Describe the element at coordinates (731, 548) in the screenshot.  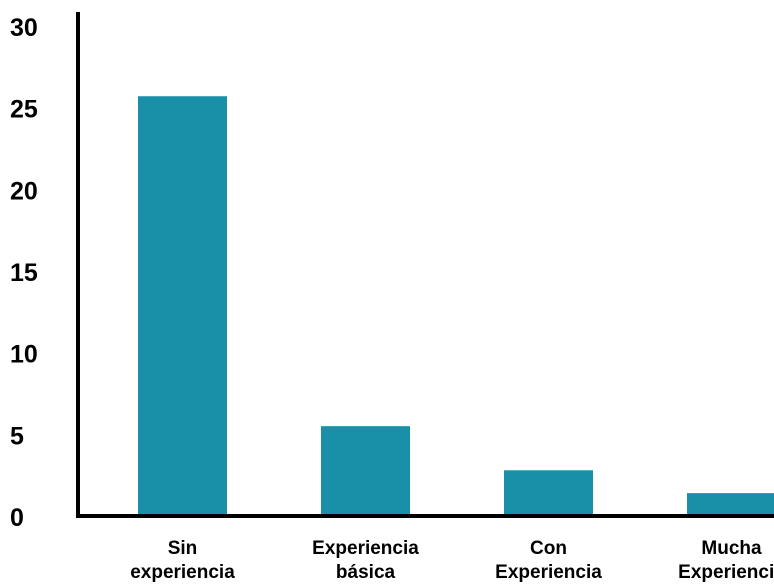
I see `x-category-label: Mucha` at that location.